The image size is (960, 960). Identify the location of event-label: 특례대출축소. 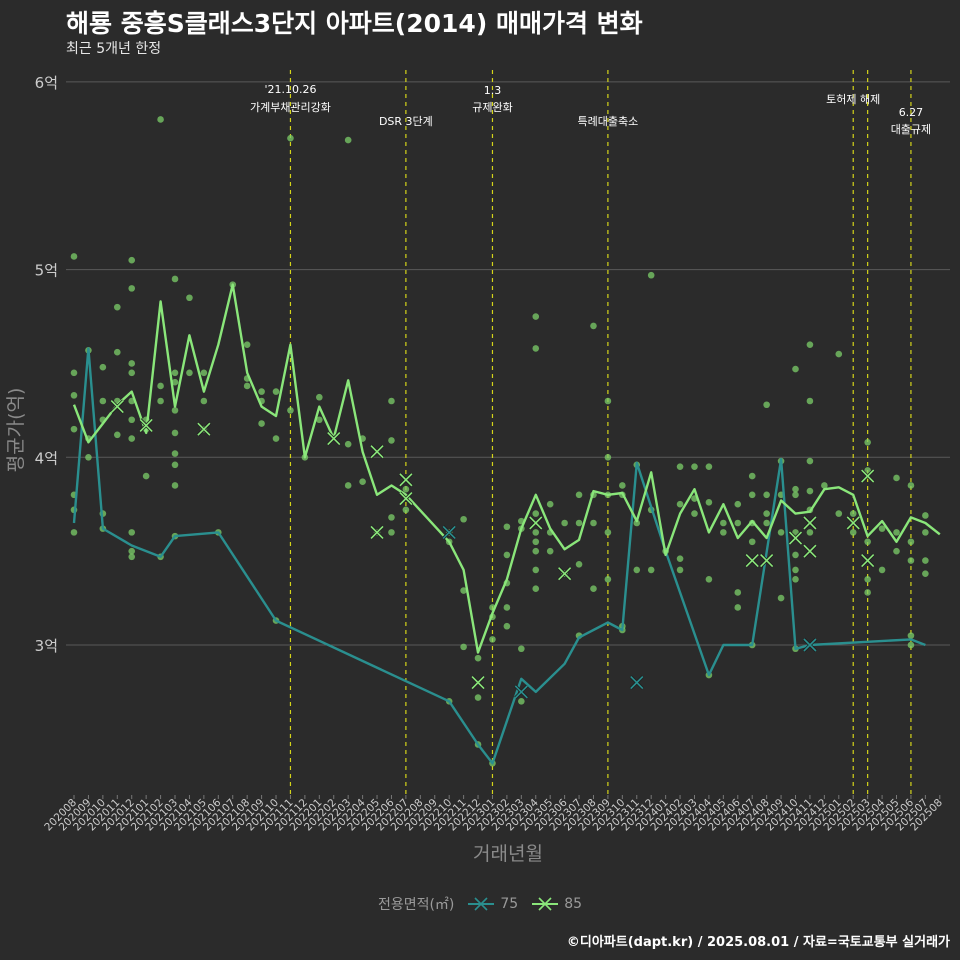
(608, 121).